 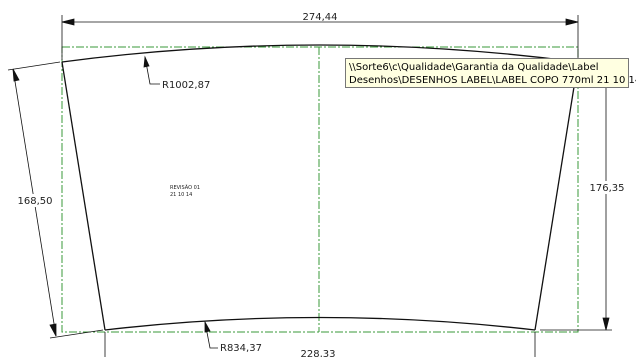 I want to click on dim-text: 168,50, so click(x=35, y=201).